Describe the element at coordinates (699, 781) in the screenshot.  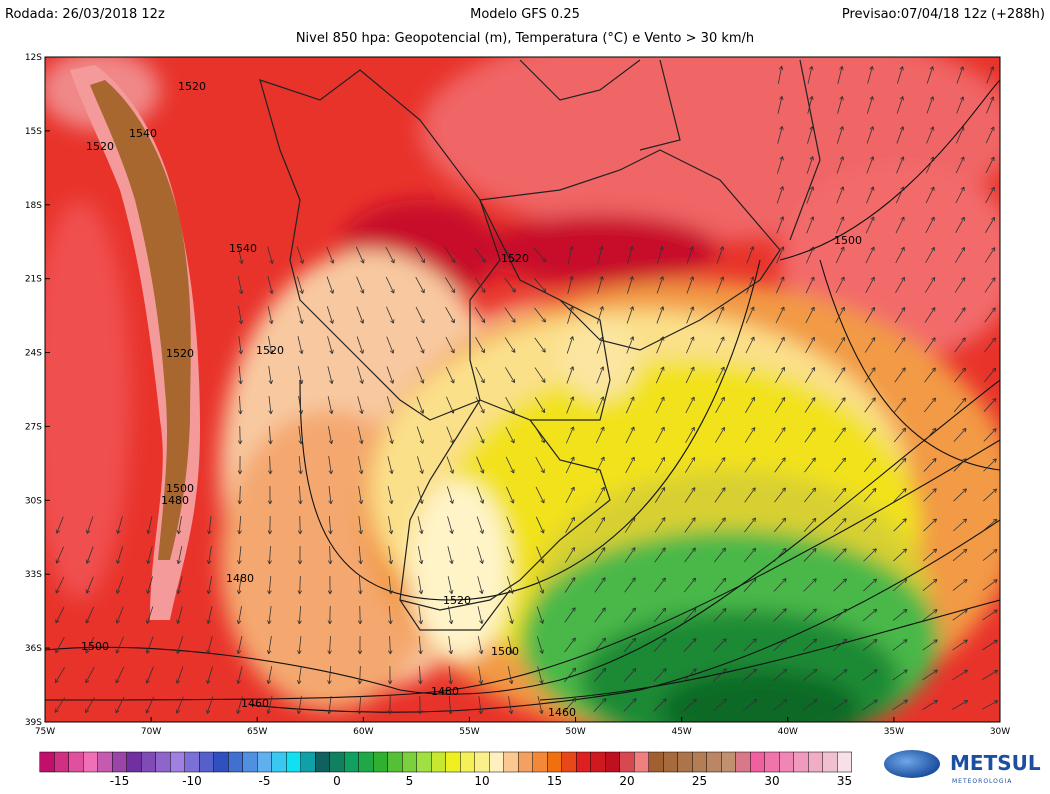
I see `colorbar-label: 25` at that location.